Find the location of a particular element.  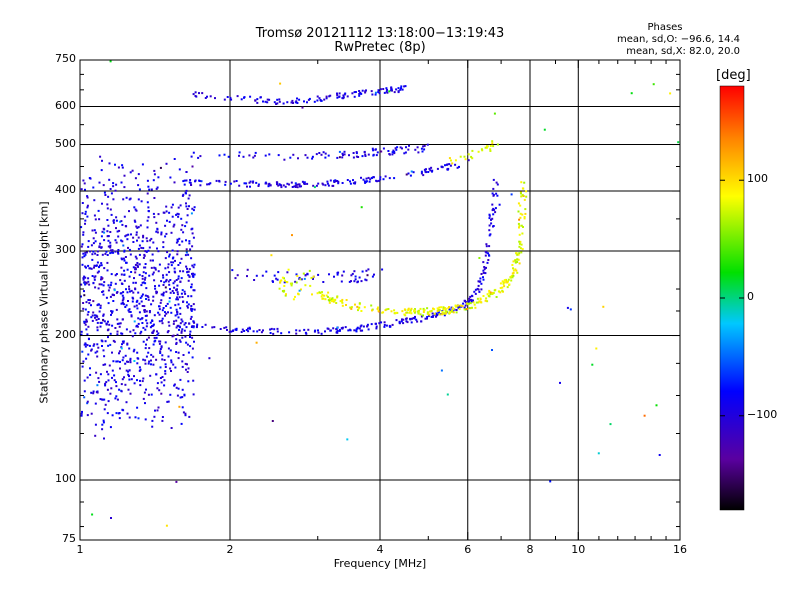

x-axis-label: Frequency [MHz] is located at coordinates (380, 563).